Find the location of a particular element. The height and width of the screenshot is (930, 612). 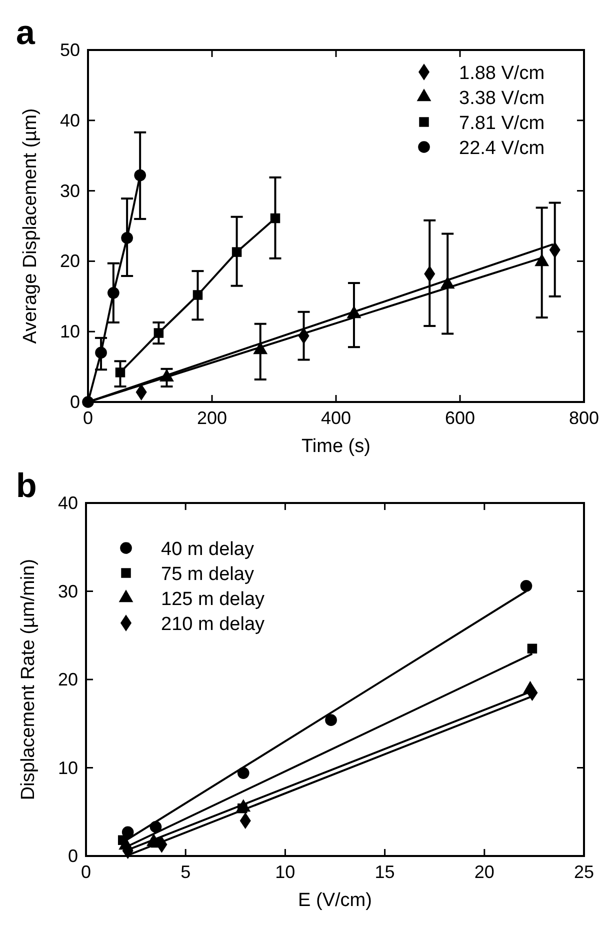

legend-label: 125 m delay is located at coordinates (213, 599).